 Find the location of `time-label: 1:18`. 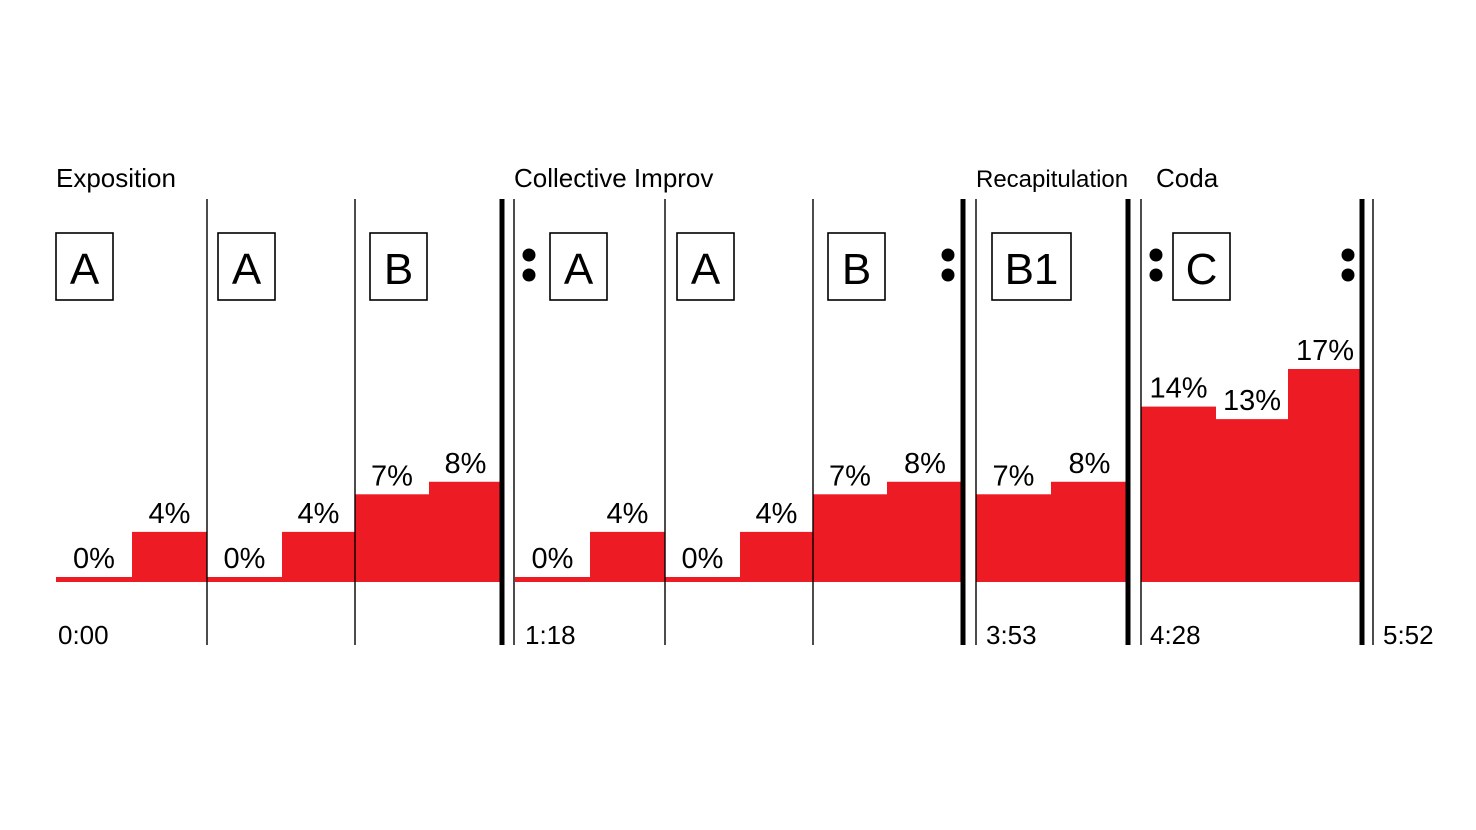

time-label: 1:18 is located at coordinates (550, 635).